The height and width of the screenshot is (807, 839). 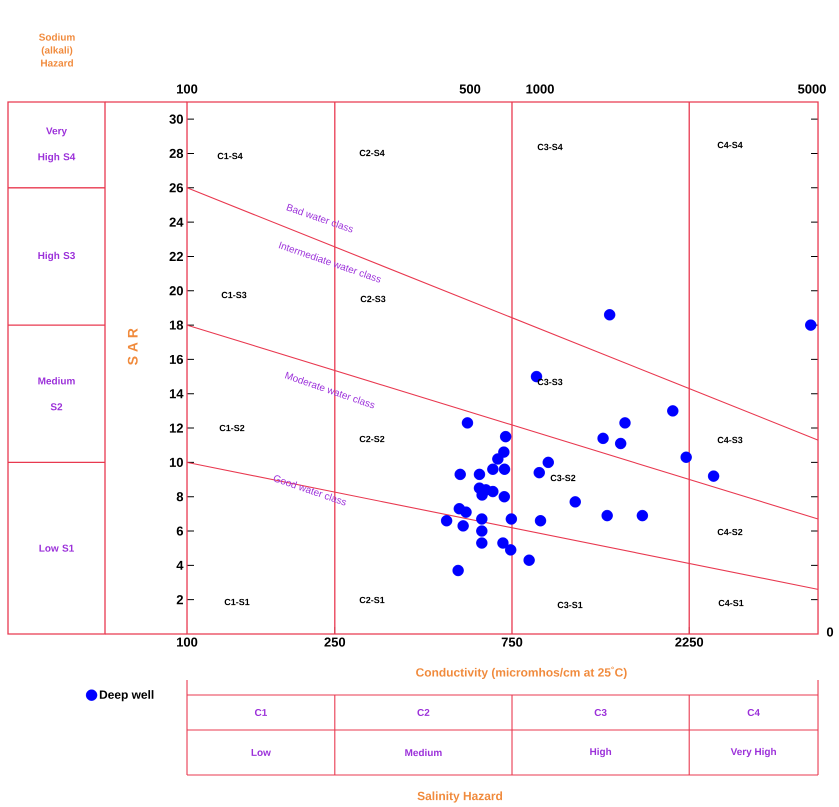 What do you see at coordinates (180, 497) in the screenshot?
I see `y-tick-label: 8` at bounding box center [180, 497].